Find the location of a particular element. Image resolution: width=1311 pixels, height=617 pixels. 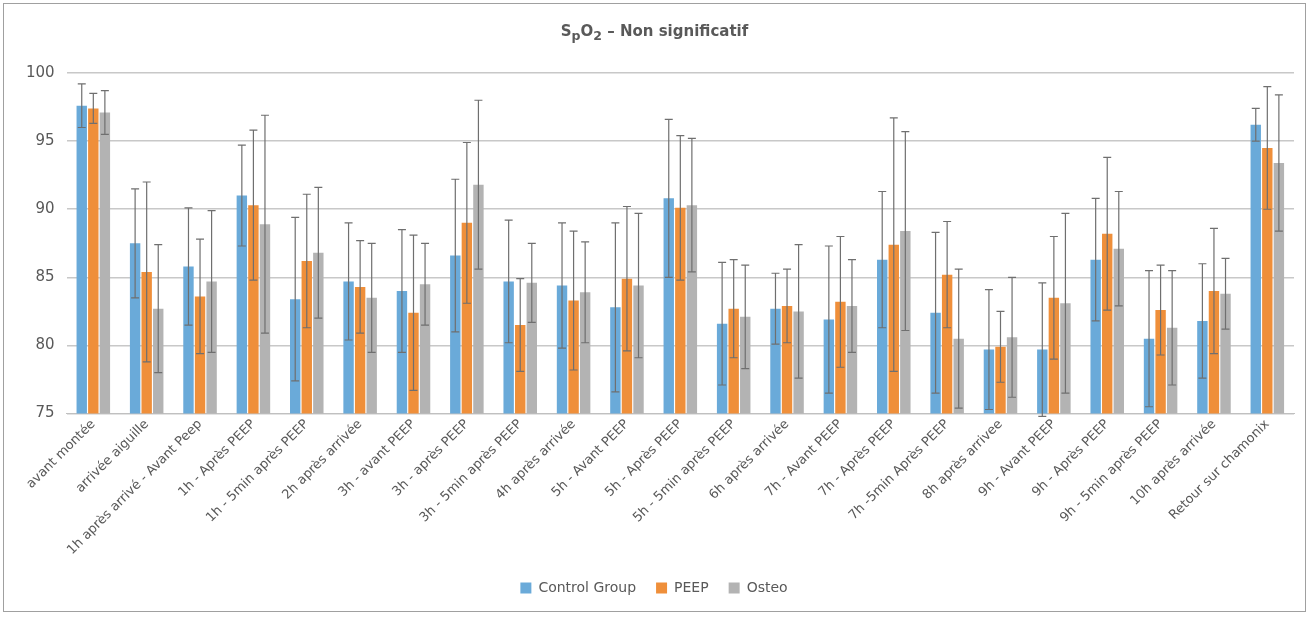

y-tick-label: 90 is located at coordinates (45, 208).